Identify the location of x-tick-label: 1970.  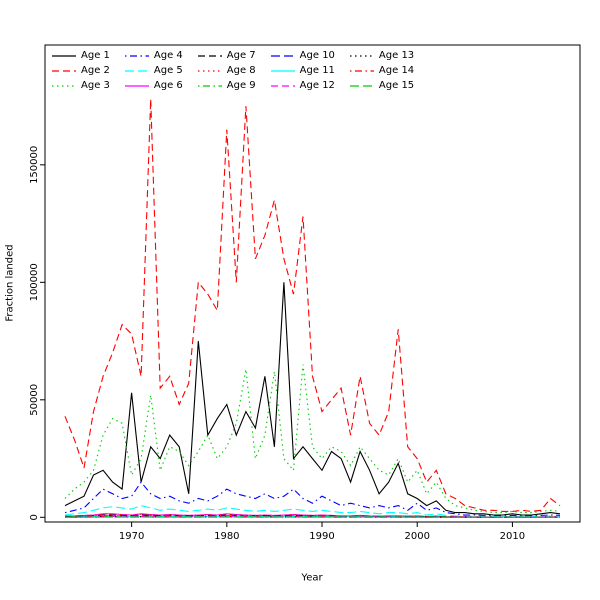
(131, 536).